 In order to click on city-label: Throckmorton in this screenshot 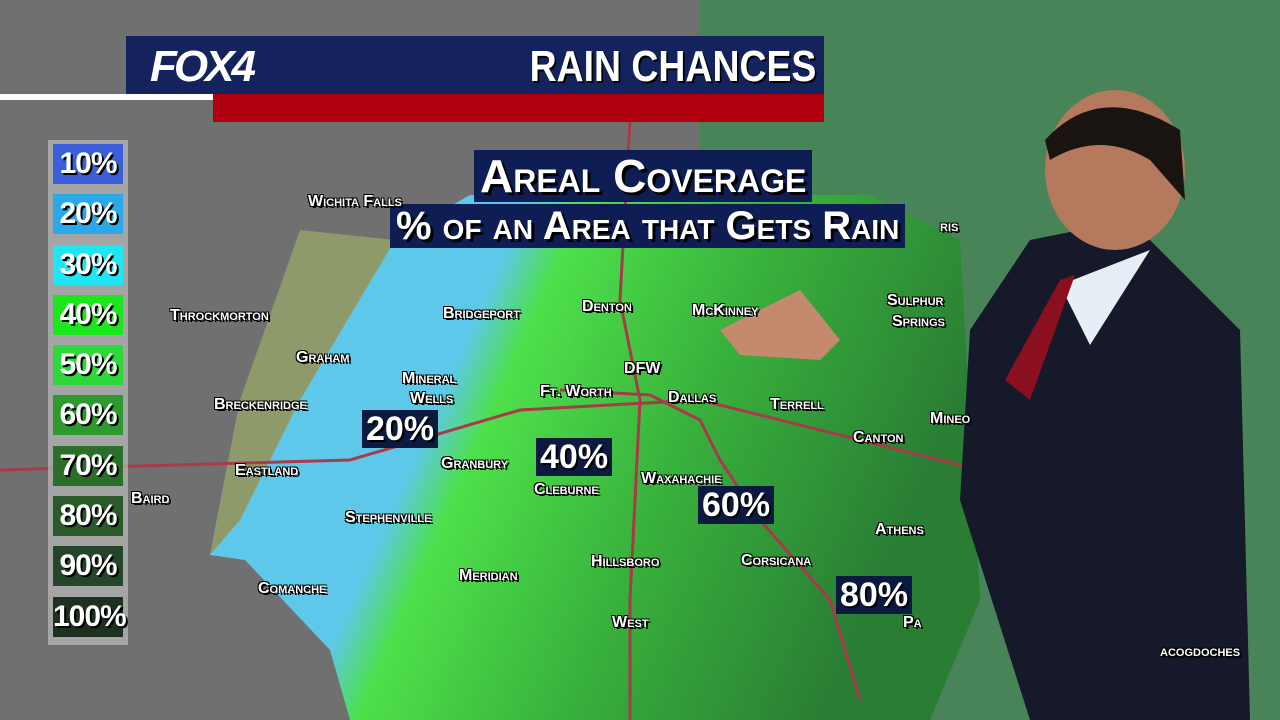, I will do `click(219, 315)`.